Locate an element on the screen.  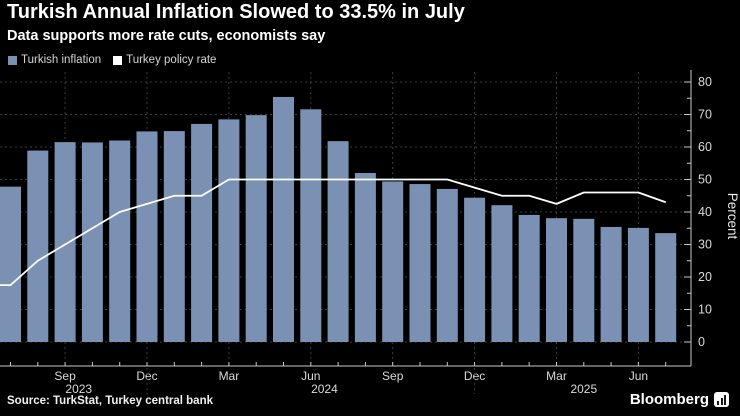
legend-item-policy-rate: Turkey policy rate is located at coordinates (164, 60).